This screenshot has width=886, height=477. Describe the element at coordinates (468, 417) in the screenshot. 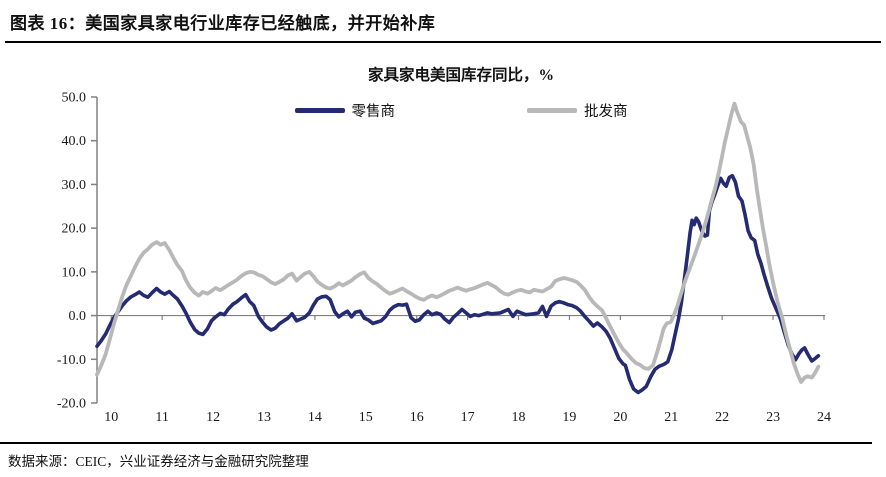

I see `x-axis-tick-label: 17` at that location.